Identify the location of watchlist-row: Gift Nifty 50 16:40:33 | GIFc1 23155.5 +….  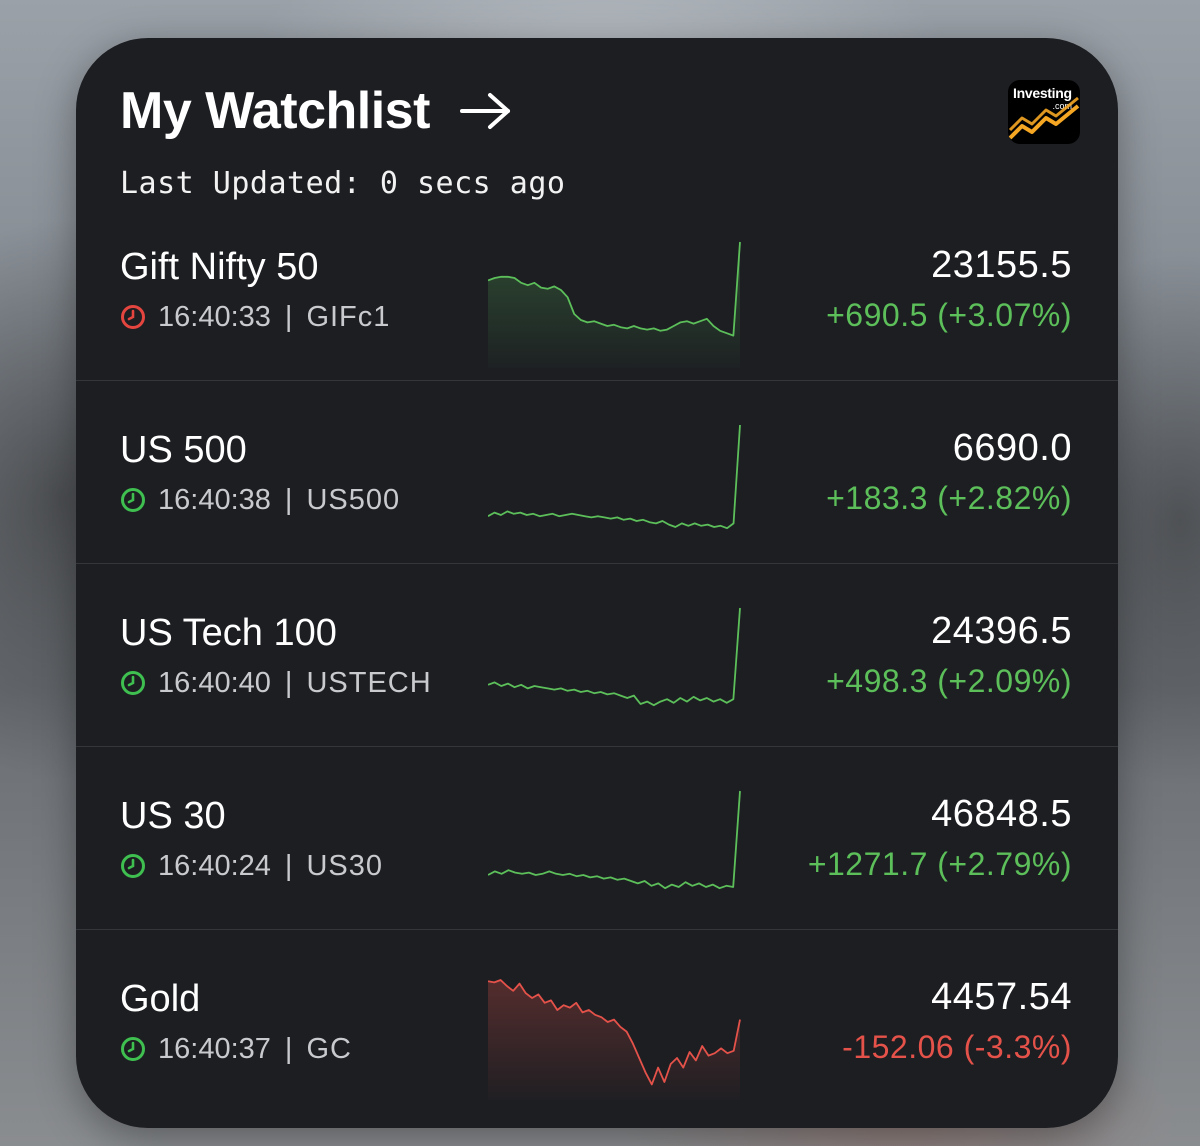
(597, 289).